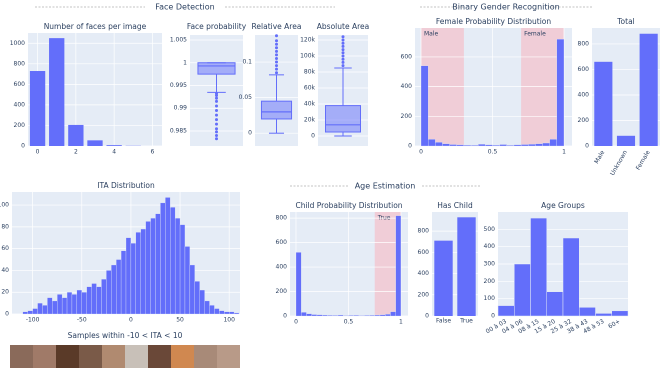 This screenshot has height=370, width=664. I want to click on y-tick-label: 800, so click(20, 63).